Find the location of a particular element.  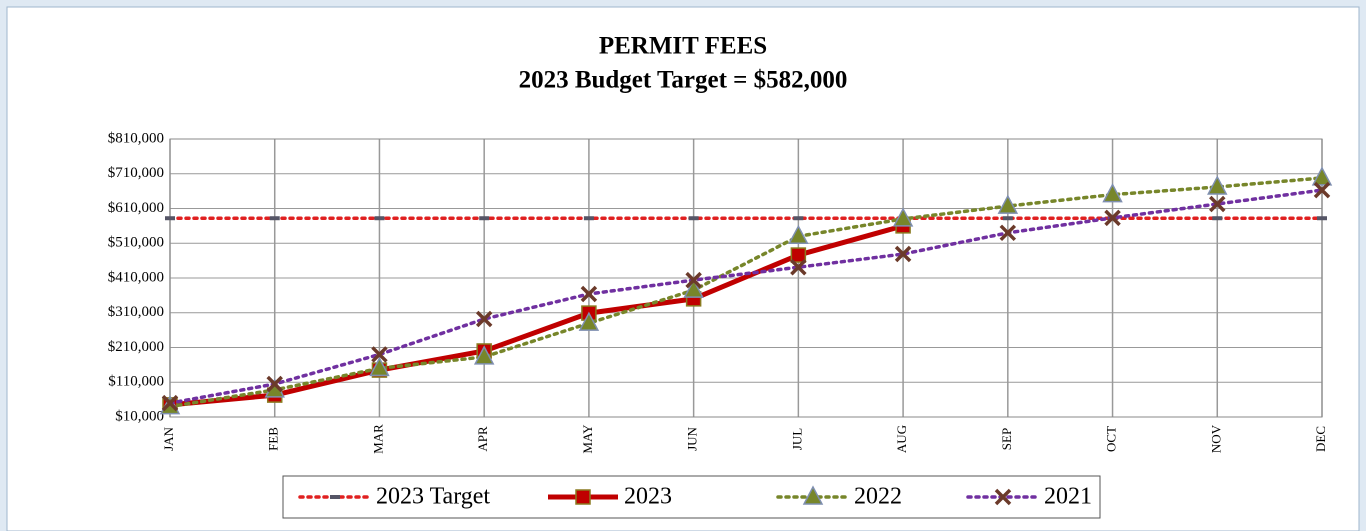

x-tick-label: MAR is located at coordinates (377, 439).